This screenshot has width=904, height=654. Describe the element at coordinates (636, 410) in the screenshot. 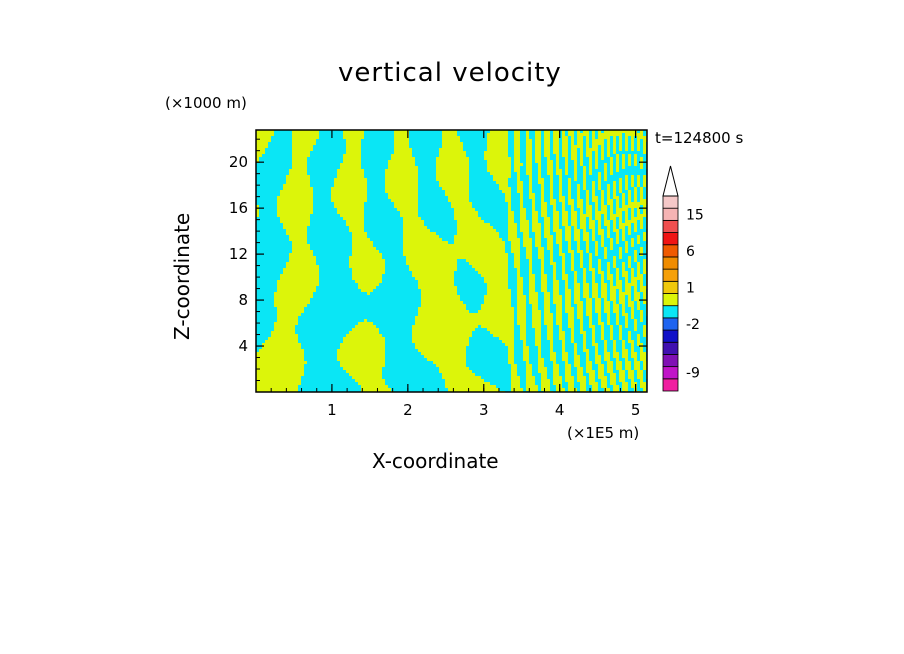

I see `x-tick-label: 5` at that location.